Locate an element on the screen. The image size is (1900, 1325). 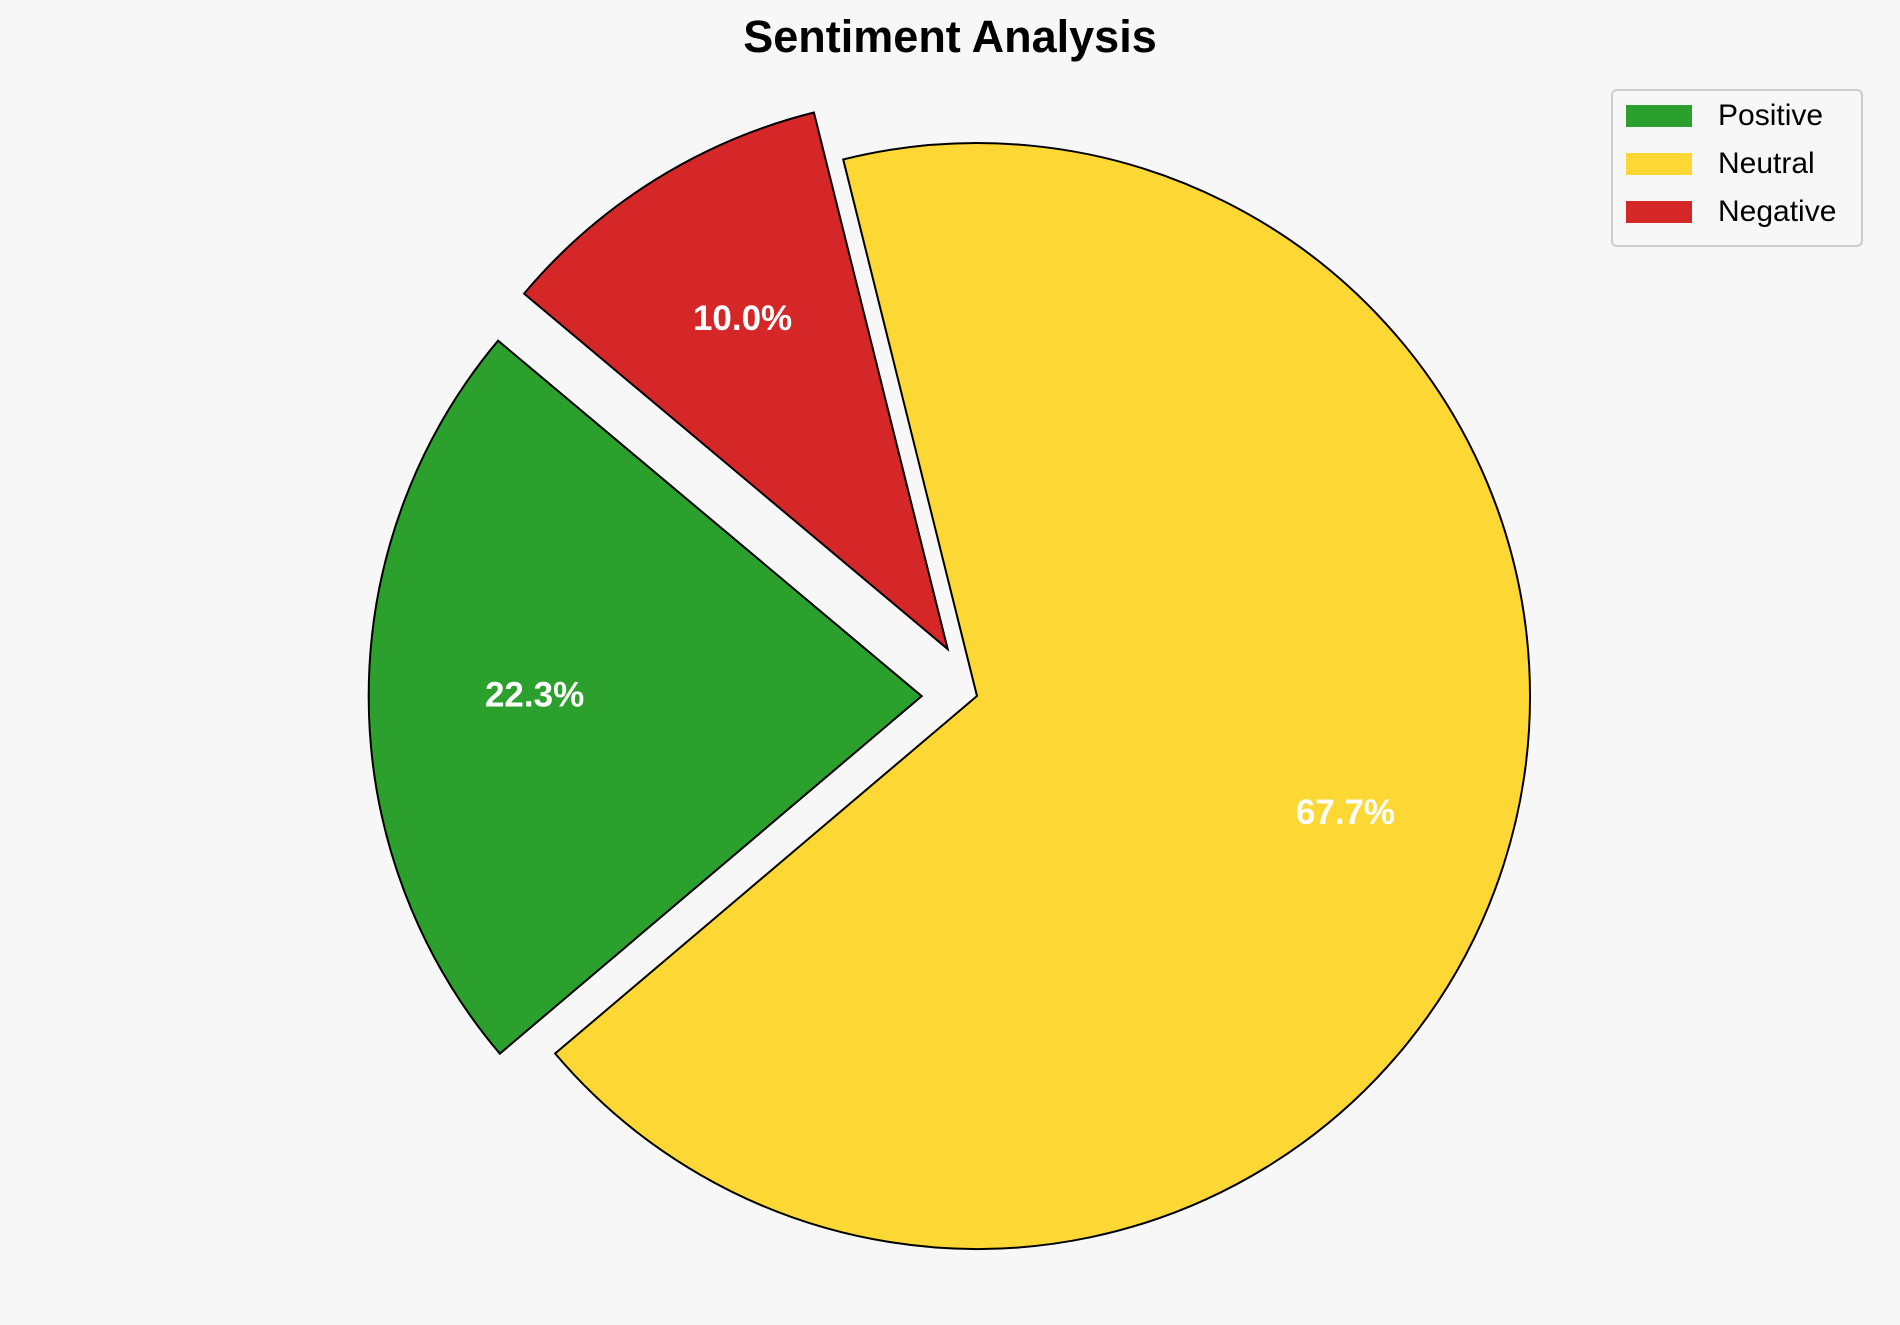
data-label: 10.0% is located at coordinates (742, 318).